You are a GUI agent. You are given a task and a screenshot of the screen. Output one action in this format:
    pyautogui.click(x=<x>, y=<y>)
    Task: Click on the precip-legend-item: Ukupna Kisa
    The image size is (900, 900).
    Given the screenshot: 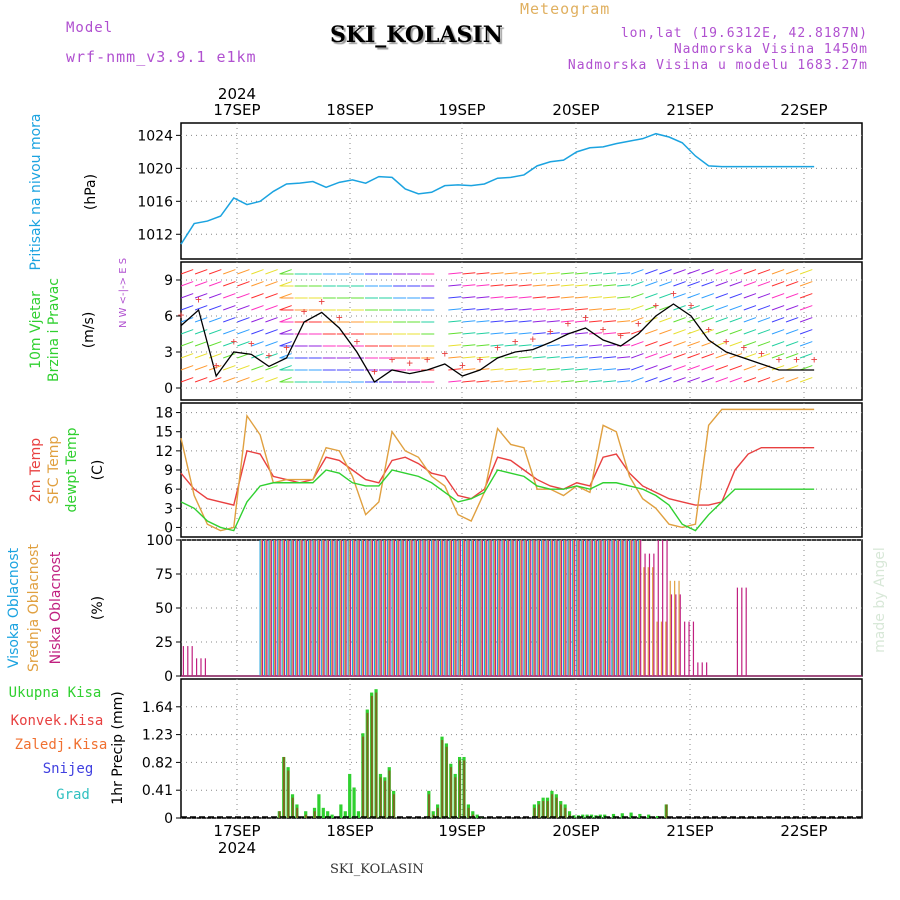 What is the action you would take?
    pyautogui.click(x=55, y=693)
    